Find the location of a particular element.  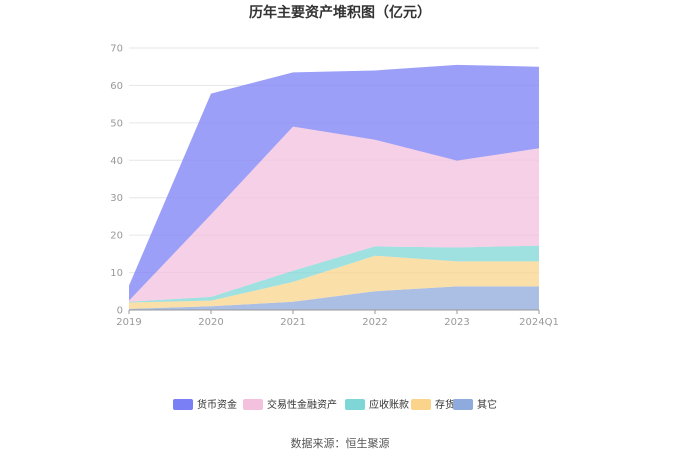

legend-label: 货币资金 is located at coordinates (217, 404).